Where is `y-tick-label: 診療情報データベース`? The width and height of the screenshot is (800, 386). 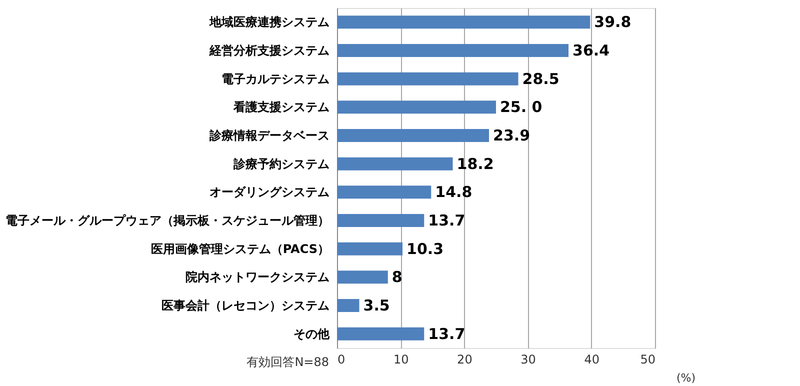 y-tick-label: 診療情報データベース is located at coordinates (269, 135).